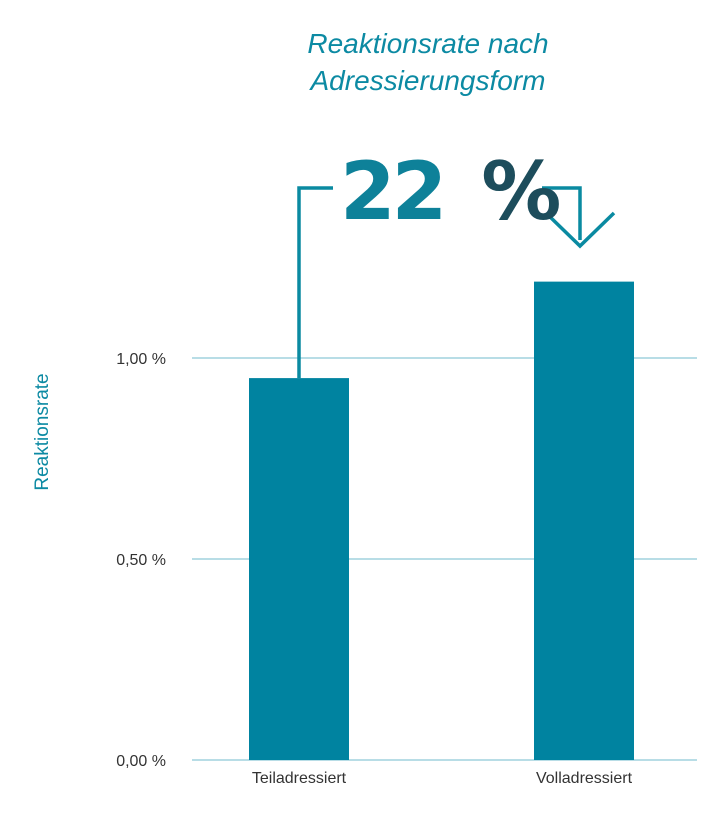  I want to click on y-tick-label-1: 0,50 %, so click(141, 560).